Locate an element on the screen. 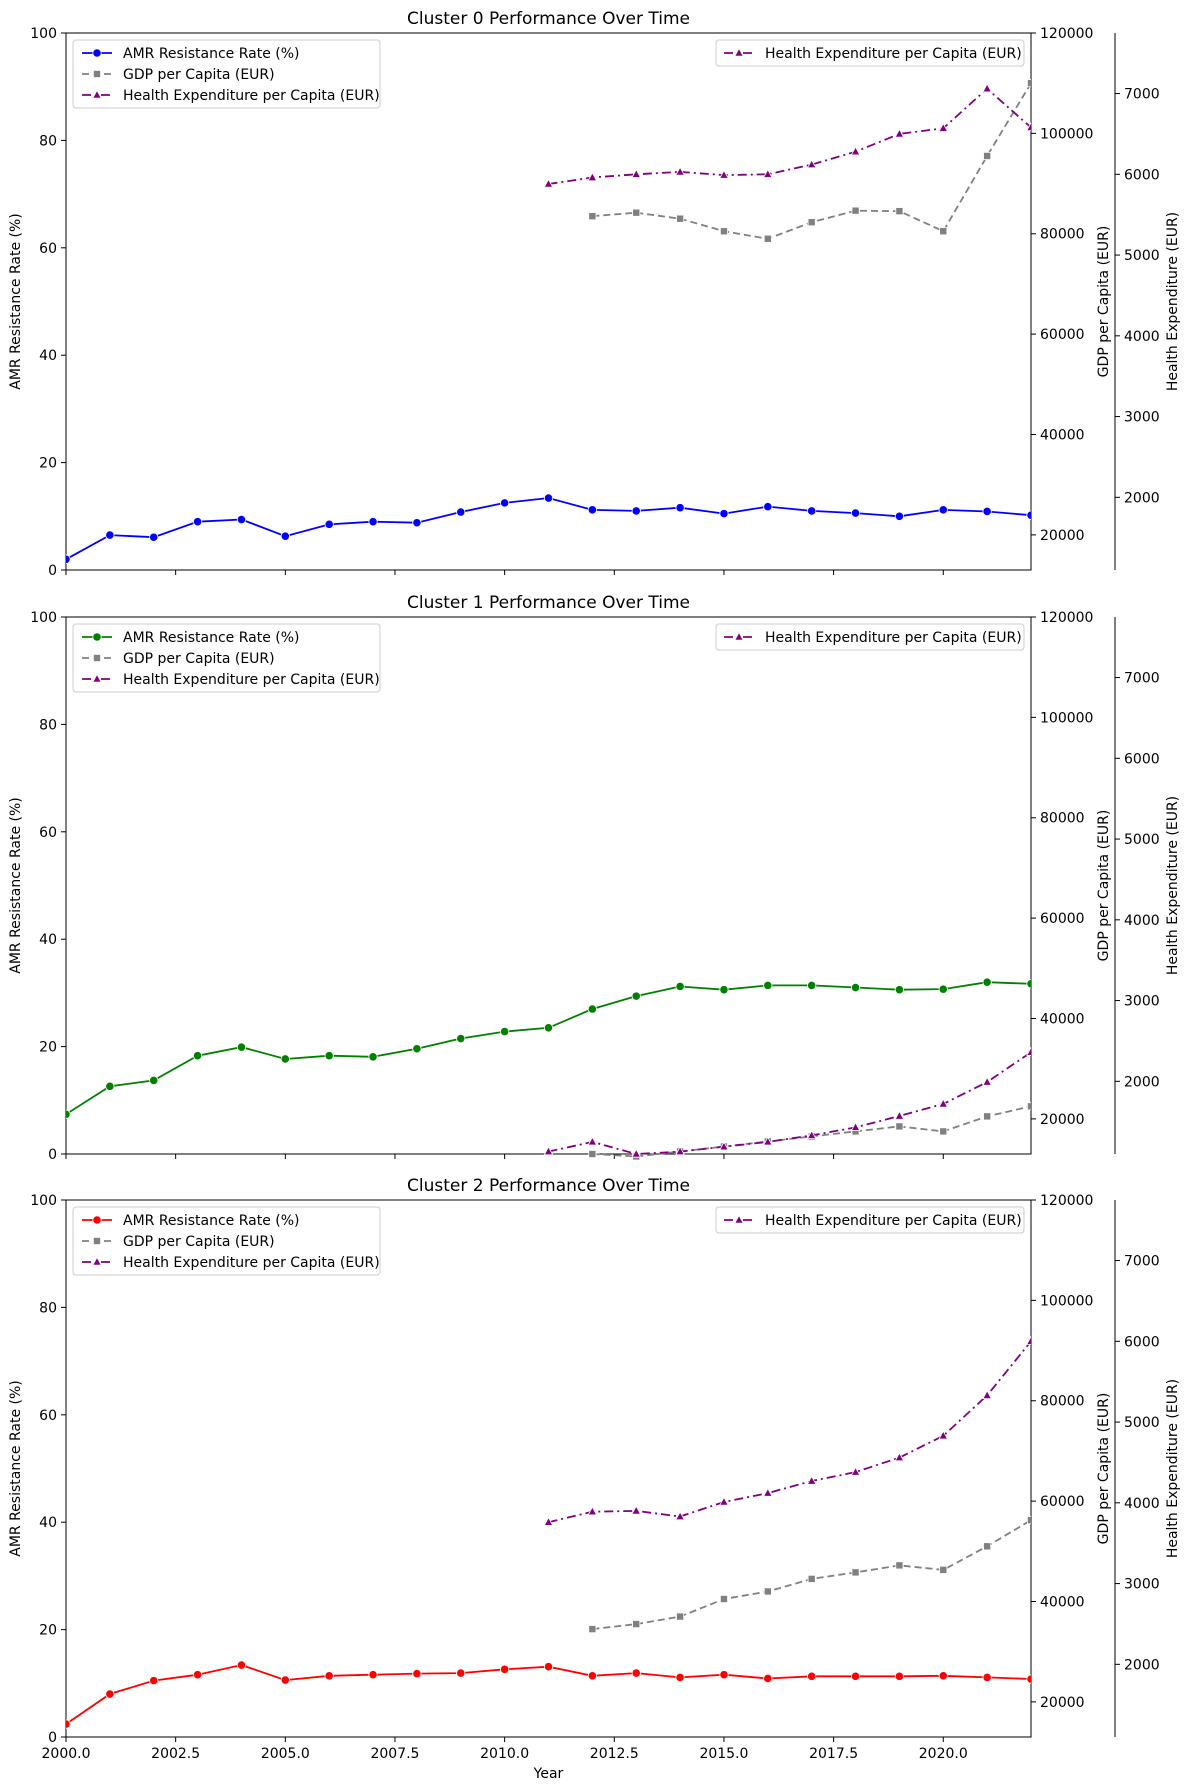 The height and width of the screenshot is (1790, 1189). legend-left-label: AMR Resistance Rate (%) is located at coordinates (211, 54).